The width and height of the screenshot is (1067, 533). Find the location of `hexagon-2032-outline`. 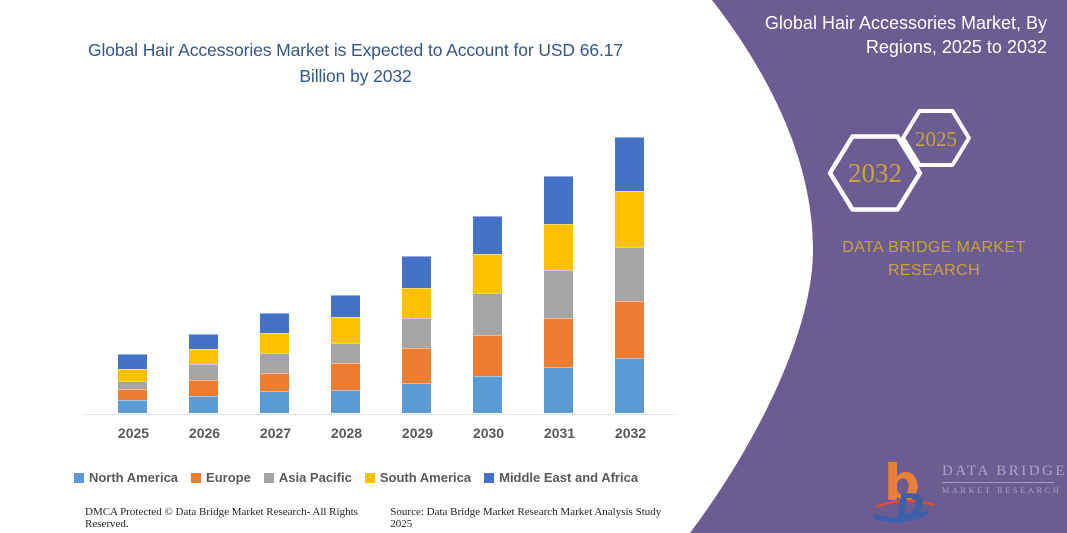

hexagon-2032-outline is located at coordinates (875, 173).